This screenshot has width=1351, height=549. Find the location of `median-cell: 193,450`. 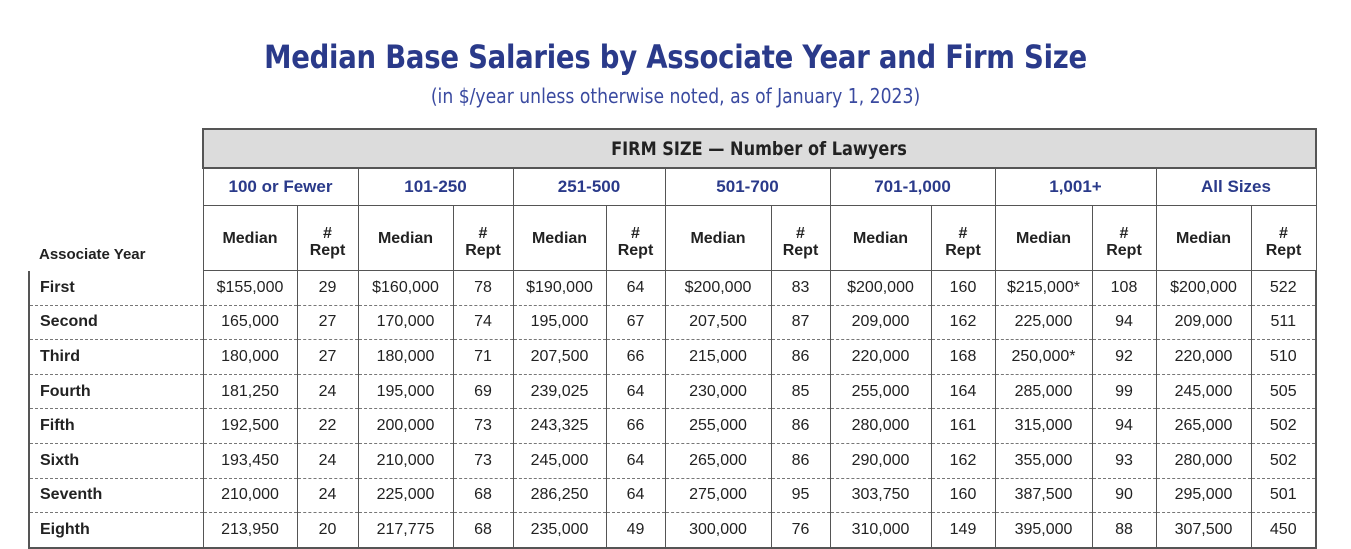

median-cell: 193,450 is located at coordinates (250, 461).